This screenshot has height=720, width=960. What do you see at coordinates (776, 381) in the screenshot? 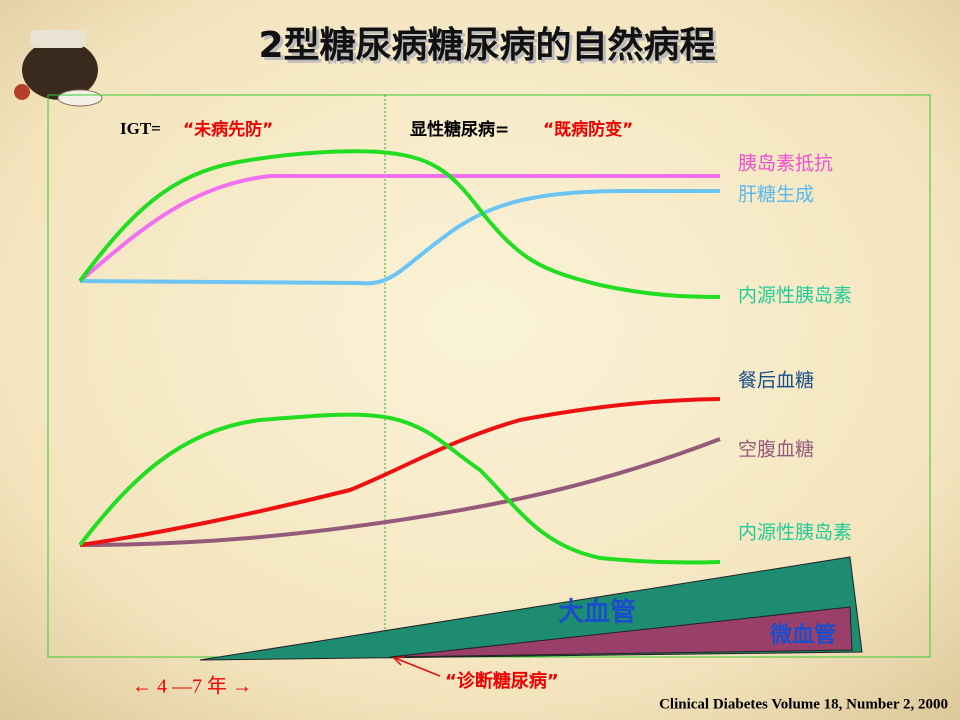
I see `curve-label: 餐后血糖` at bounding box center [776, 381].